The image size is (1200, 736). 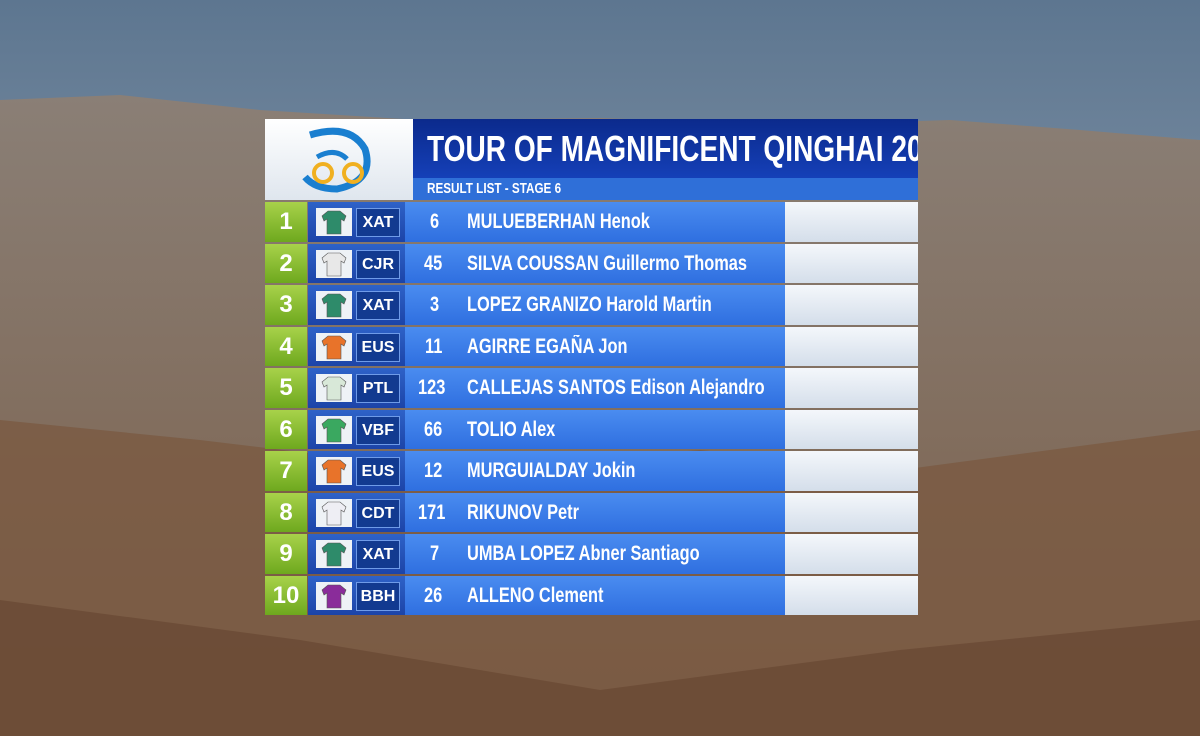 What do you see at coordinates (378, 430) in the screenshot?
I see `team-code: VBF` at bounding box center [378, 430].